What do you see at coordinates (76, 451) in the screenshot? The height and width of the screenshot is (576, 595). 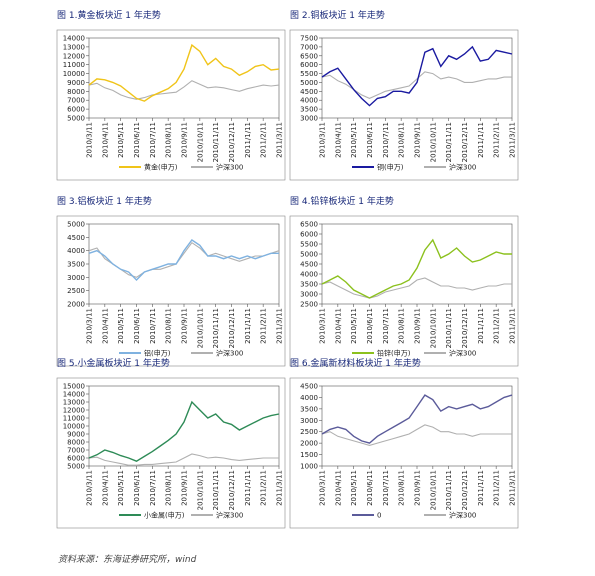 I see `y-tick-label: 7000` at bounding box center [76, 451].